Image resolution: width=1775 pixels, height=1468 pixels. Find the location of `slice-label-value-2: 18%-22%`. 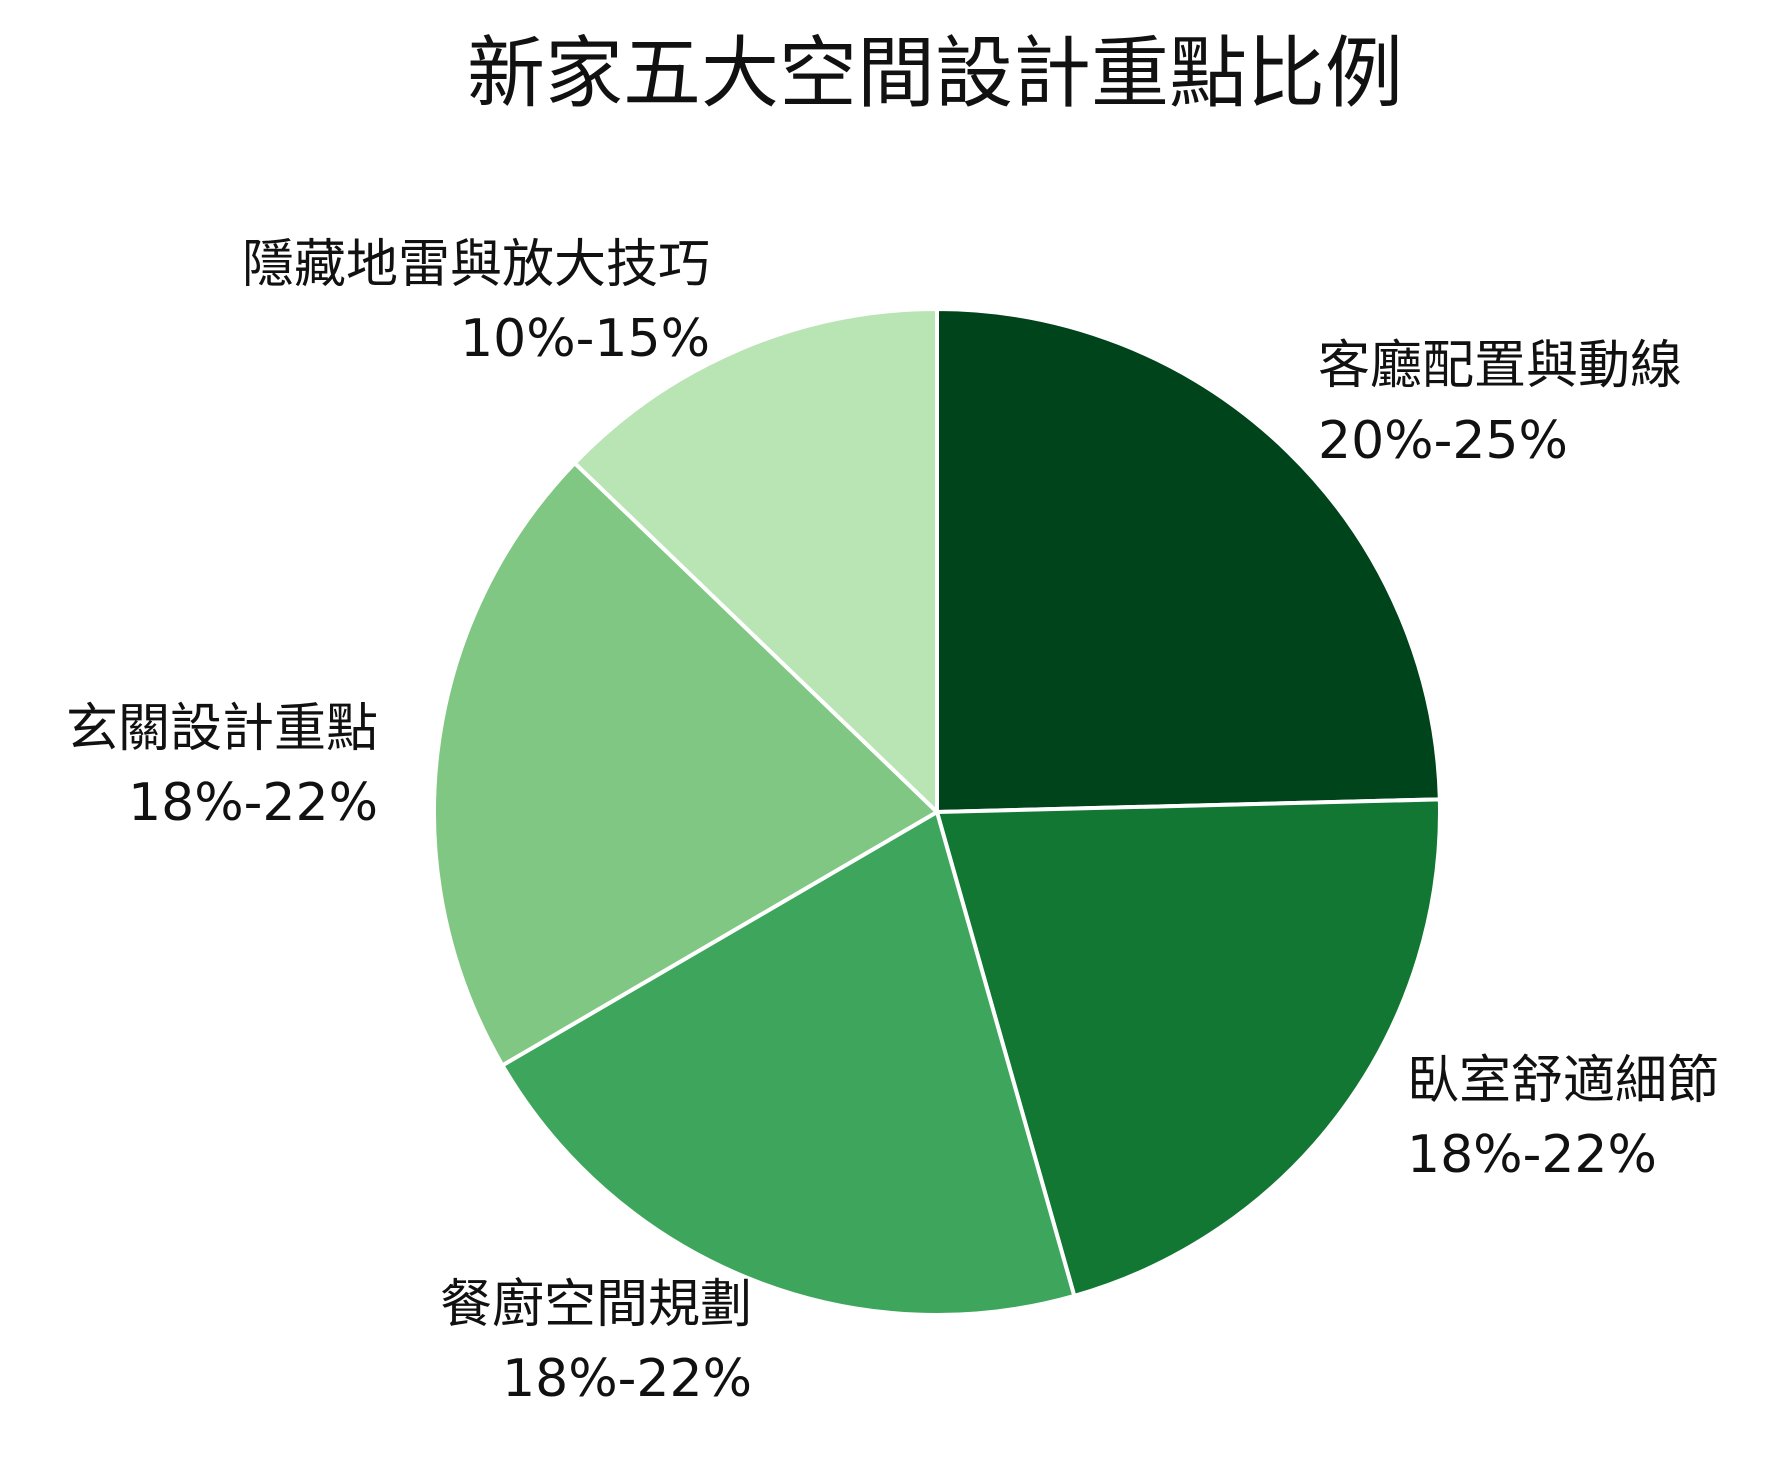

slice-label-value-2: 18%-22% is located at coordinates (1532, 1155).